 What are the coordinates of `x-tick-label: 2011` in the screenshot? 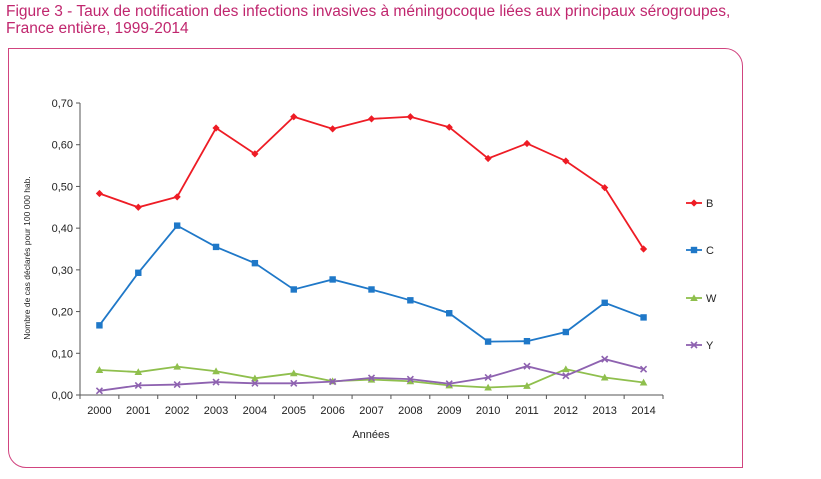 It's located at (527, 411).